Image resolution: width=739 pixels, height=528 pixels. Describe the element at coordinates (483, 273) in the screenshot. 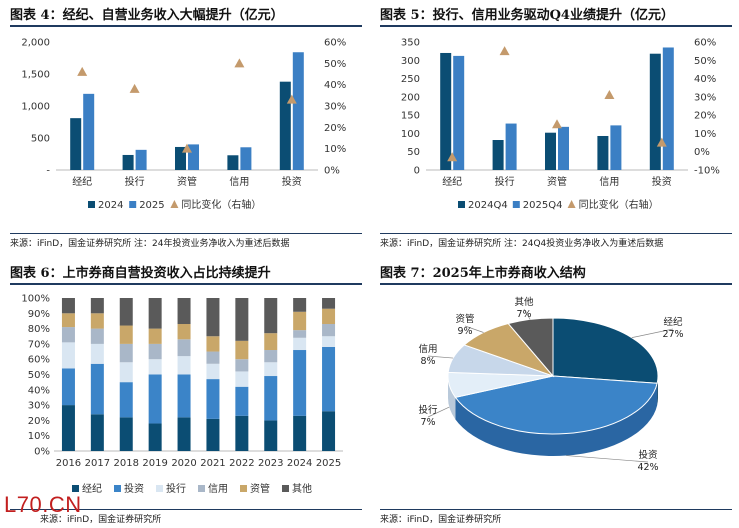

I see `chart-7-title: 图表 7：2025年上市券商收入结构` at that location.